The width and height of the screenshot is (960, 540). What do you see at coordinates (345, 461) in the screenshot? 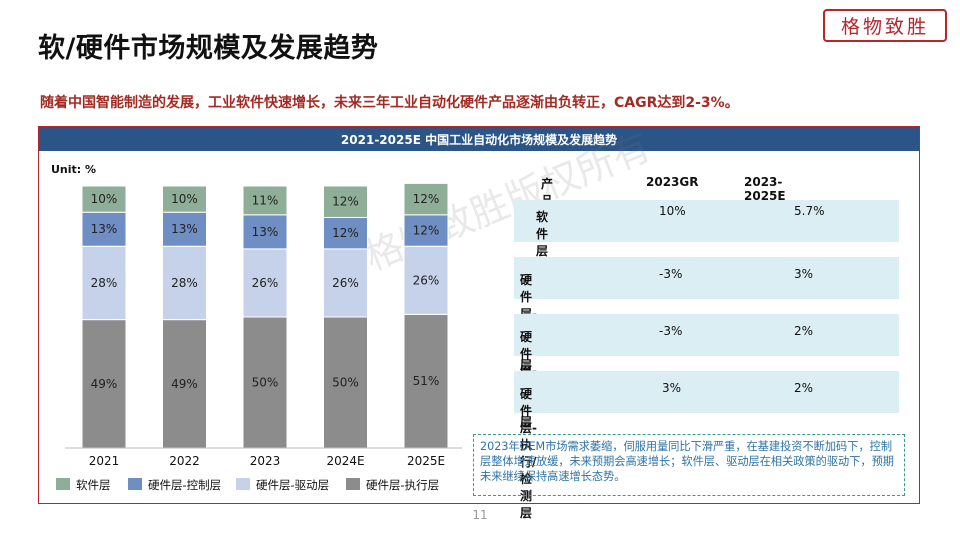
I see `x-tick-label: 2024E` at bounding box center [345, 461].